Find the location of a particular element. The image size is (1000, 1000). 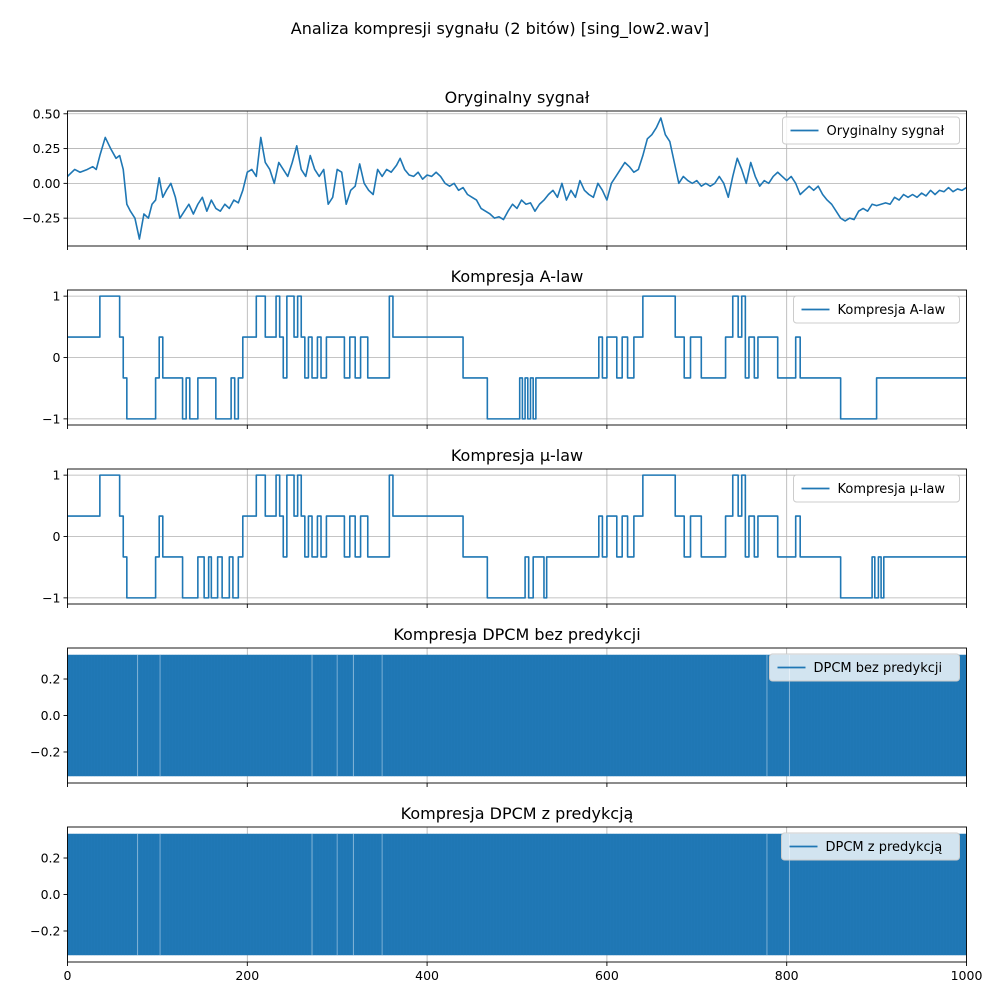

y-tick-label: 0.00 is located at coordinates (47, 183).